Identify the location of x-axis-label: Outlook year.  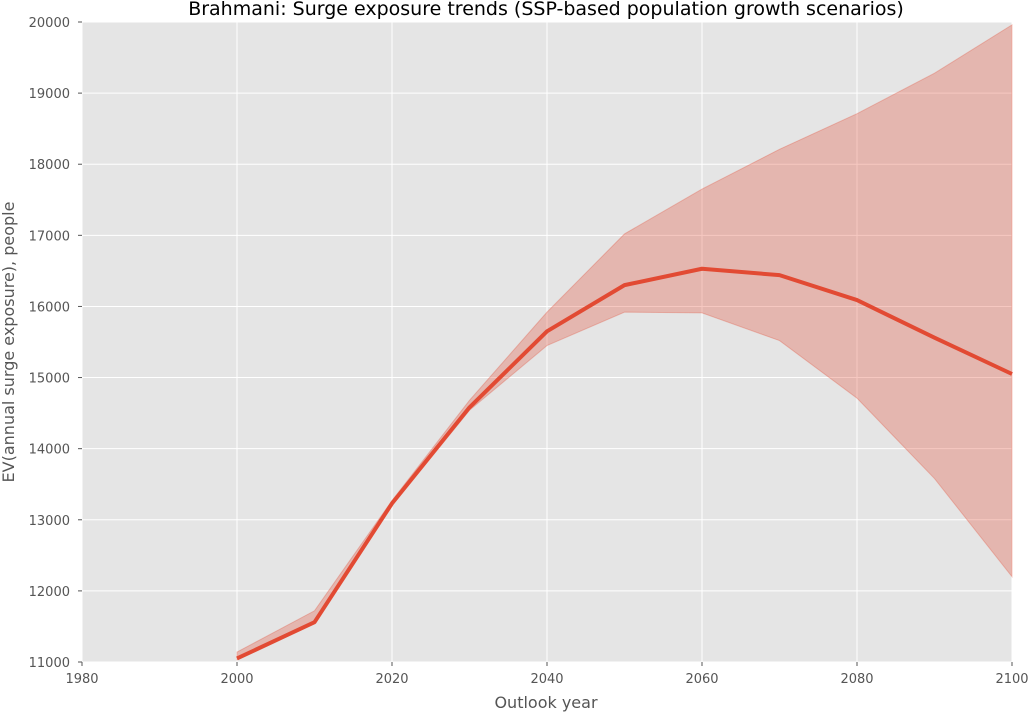
(546, 702).